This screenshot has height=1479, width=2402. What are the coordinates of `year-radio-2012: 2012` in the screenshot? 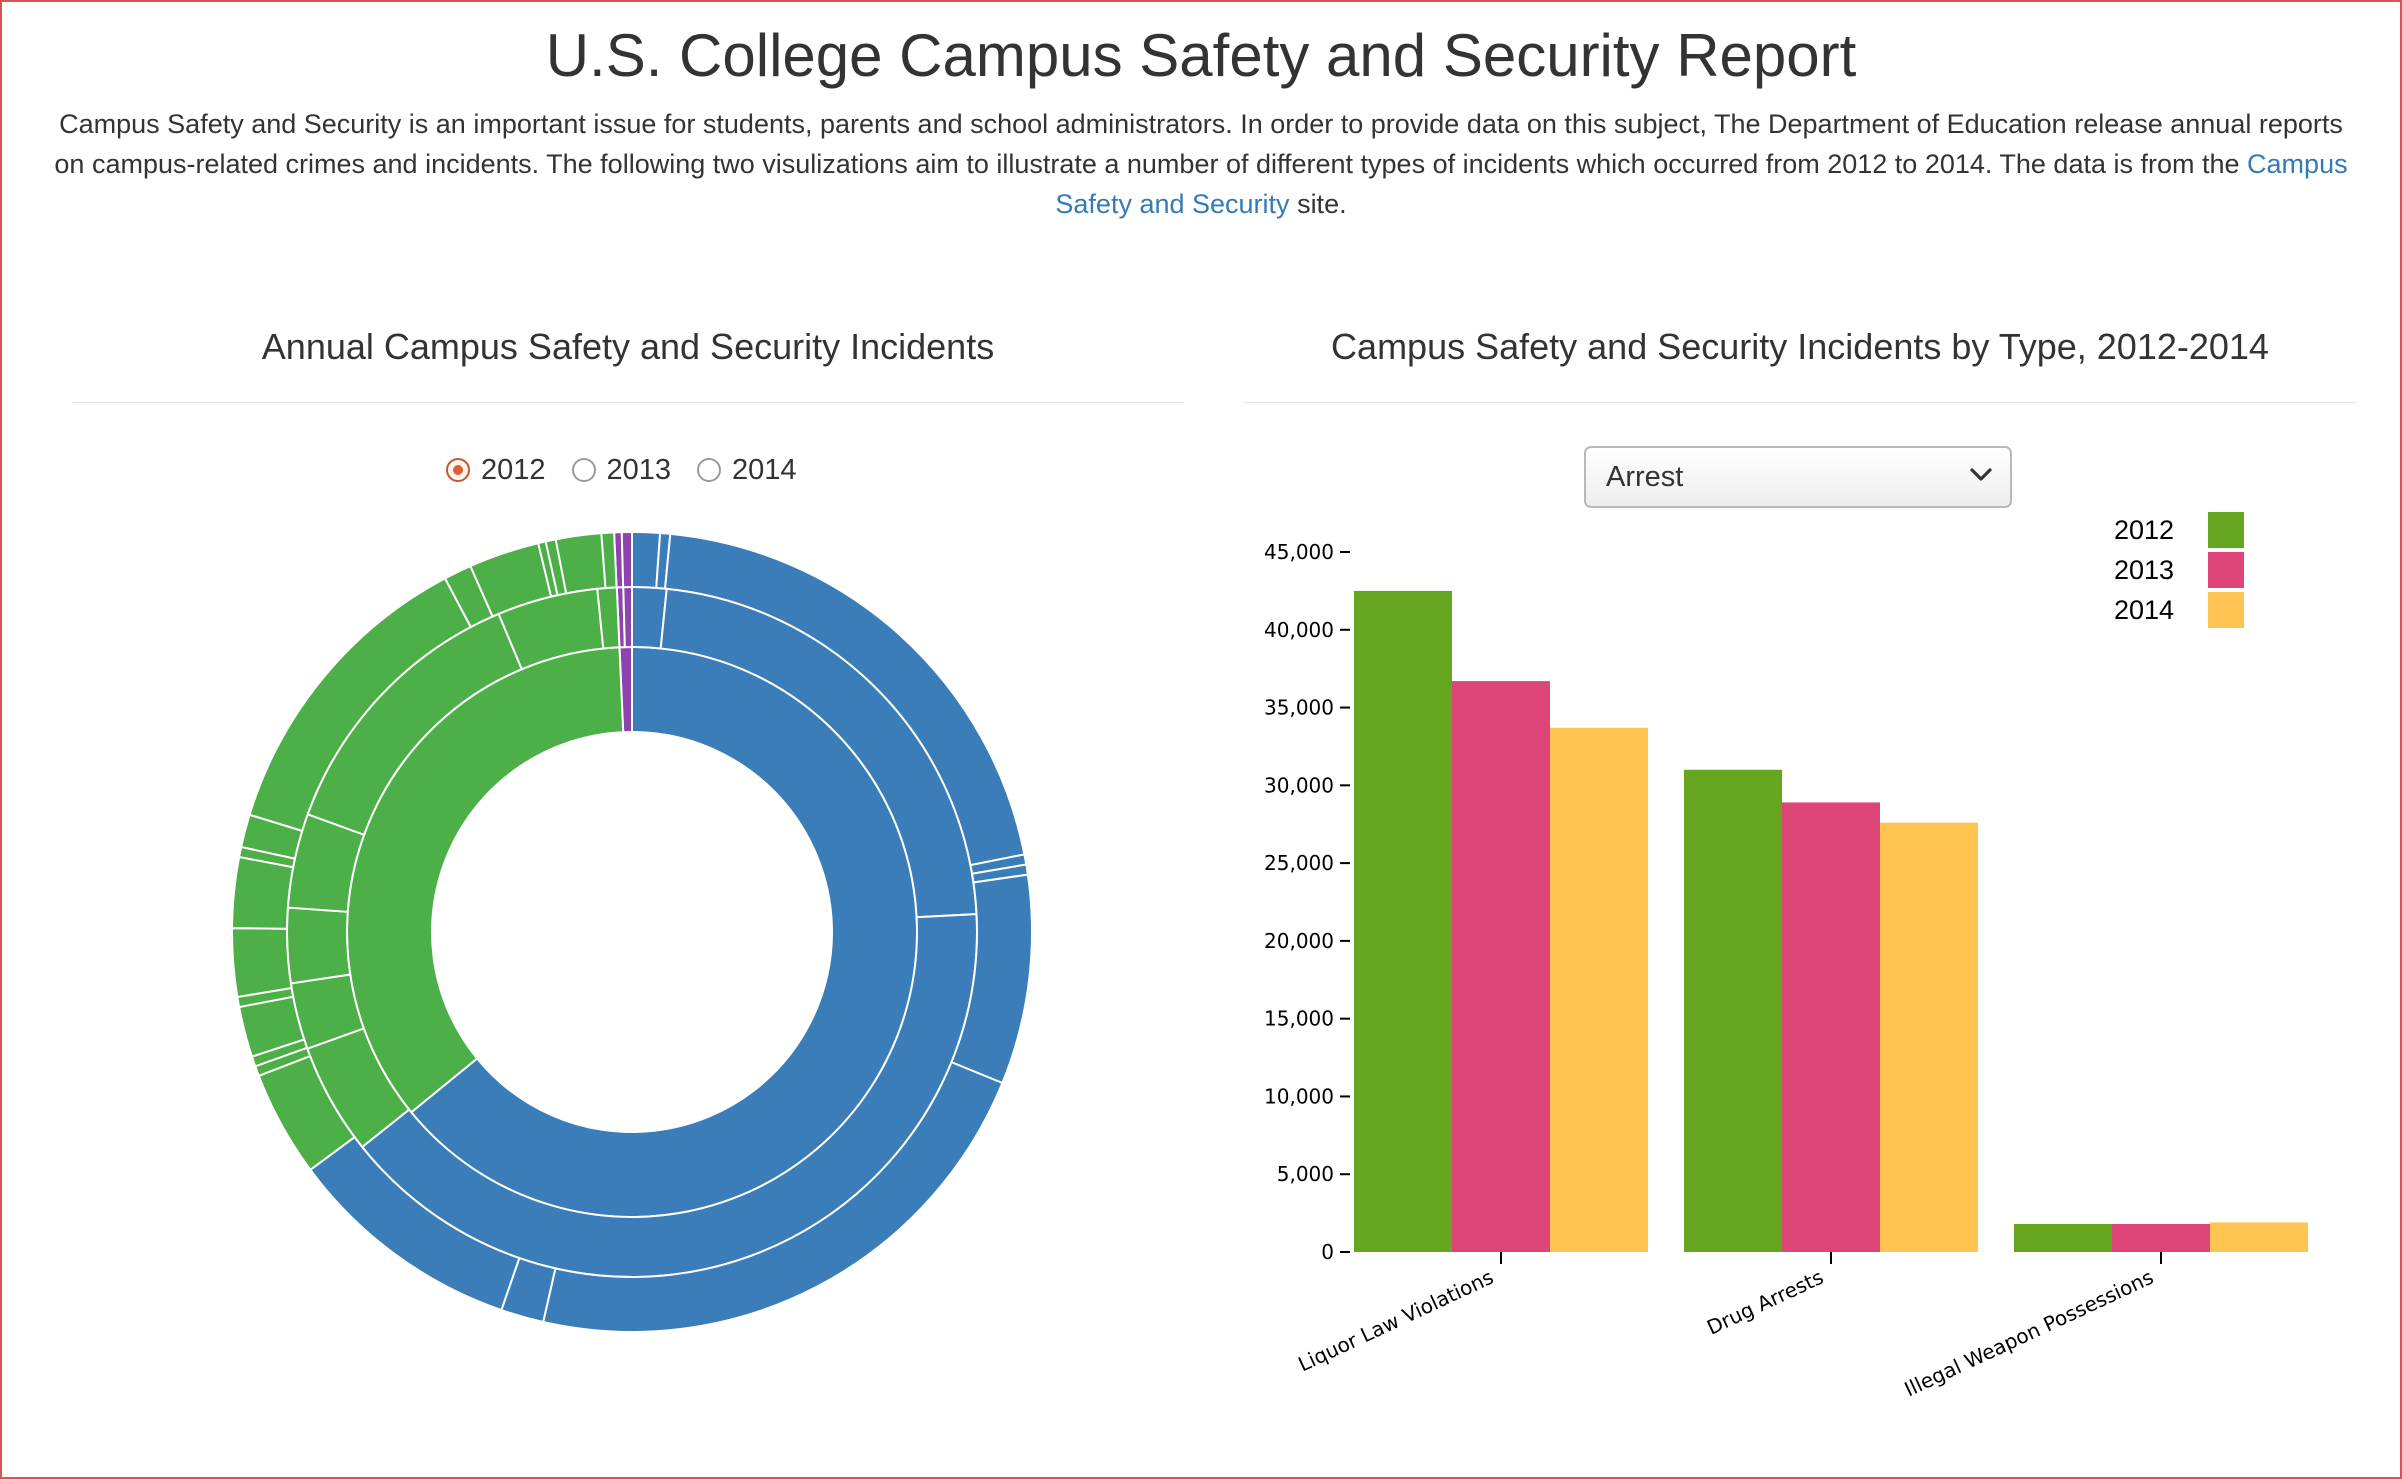 It's located at (496, 470).